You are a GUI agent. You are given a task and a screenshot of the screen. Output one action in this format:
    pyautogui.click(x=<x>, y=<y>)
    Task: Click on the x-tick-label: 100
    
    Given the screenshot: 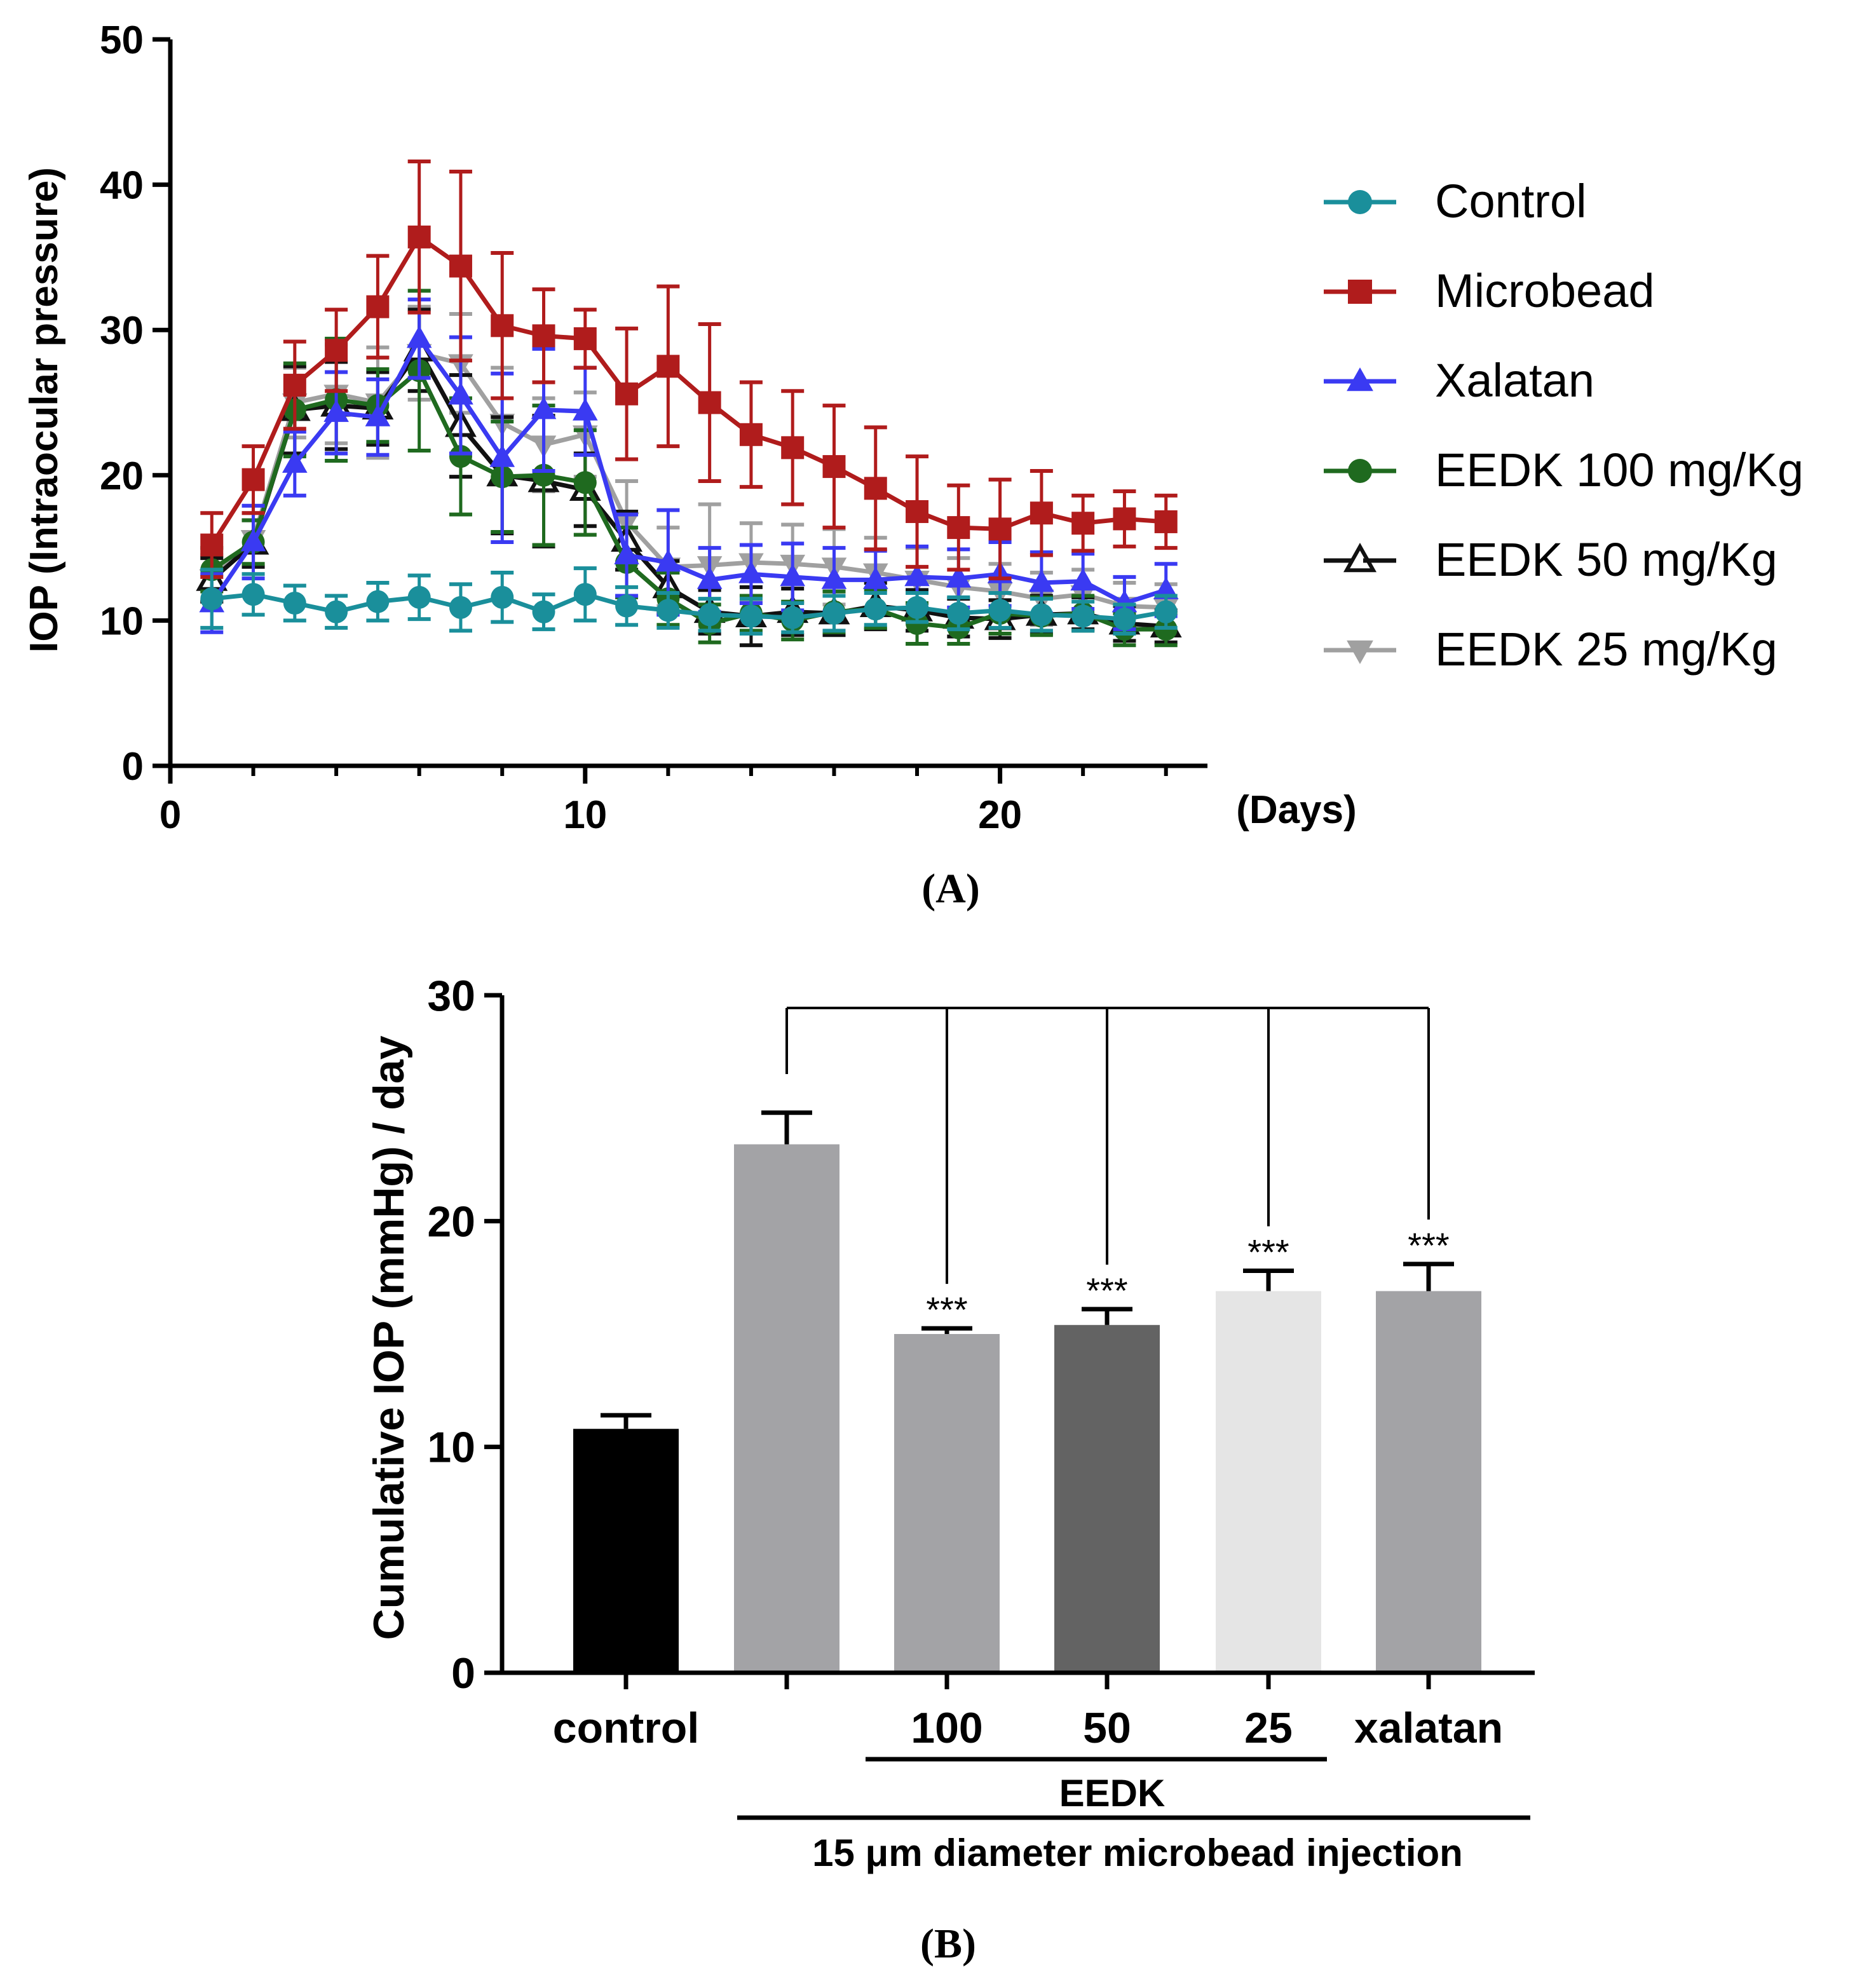 What is the action you would take?
    pyautogui.click(x=946, y=1728)
    